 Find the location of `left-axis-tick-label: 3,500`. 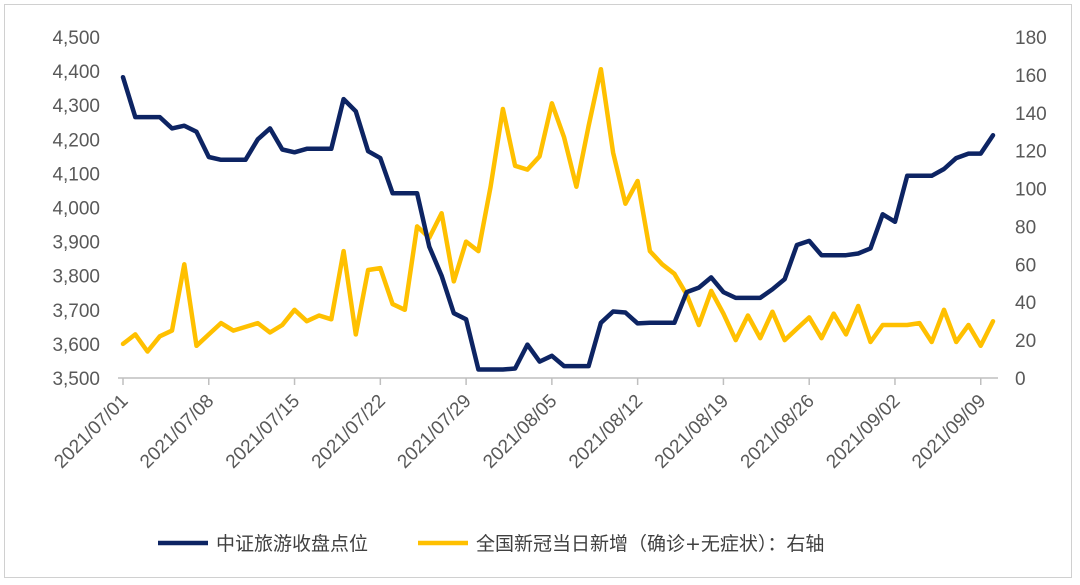

left-axis-tick-label: 3,500 is located at coordinates (76, 379).